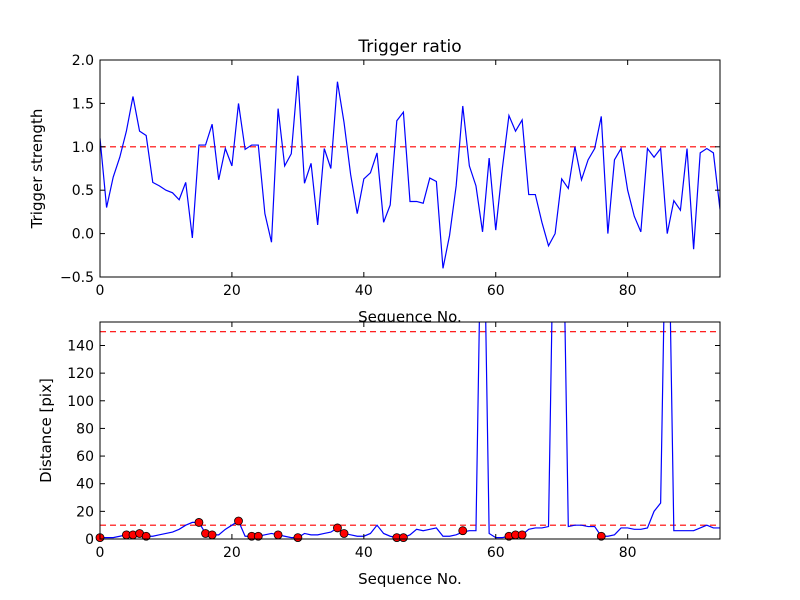  What do you see at coordinates (232, 553) in the screenshot?
I see `bottom-x-tick-label: 20` at bounding box center [232, 553].